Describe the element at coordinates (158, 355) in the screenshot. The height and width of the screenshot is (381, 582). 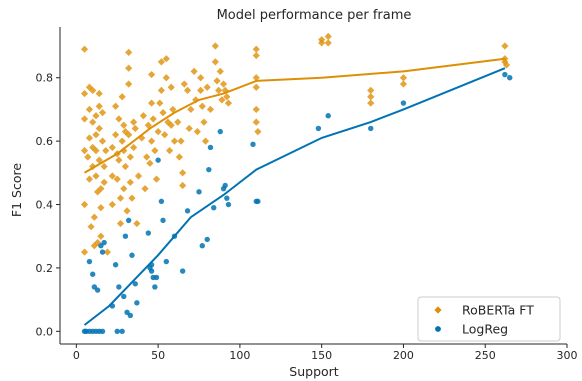
I see `x-tick-label: 50` at that location.